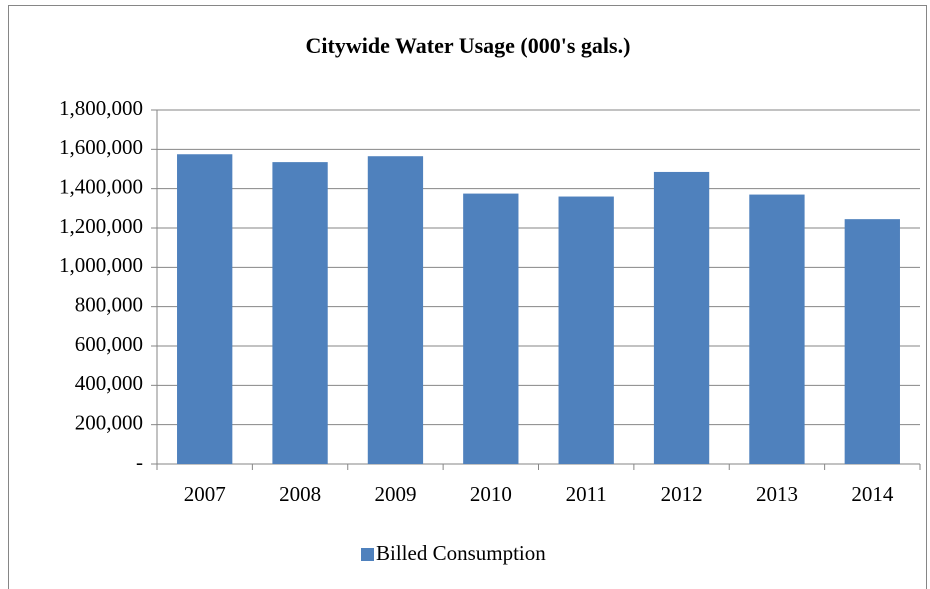 Image resolution: width=930 pixels, height=589 pixels. I want to click on y-tick-label: -, so click(139, 462).